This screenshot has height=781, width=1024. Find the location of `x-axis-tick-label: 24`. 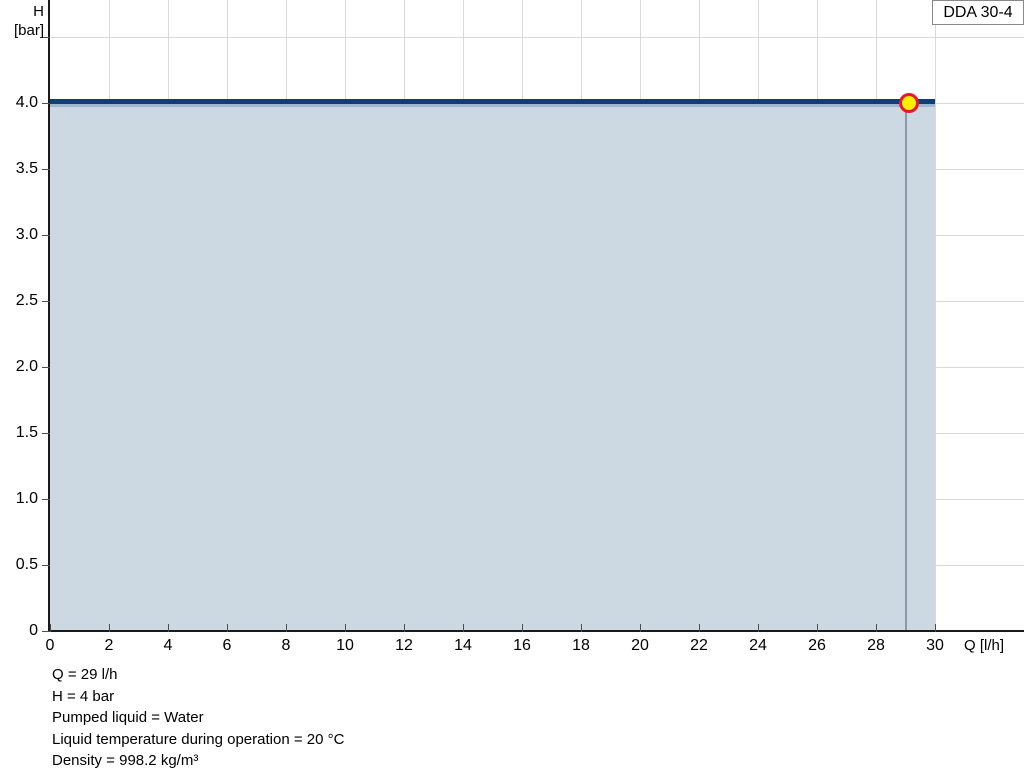

x-axis-tick-label: 24 is located at coordinates (758, 645).